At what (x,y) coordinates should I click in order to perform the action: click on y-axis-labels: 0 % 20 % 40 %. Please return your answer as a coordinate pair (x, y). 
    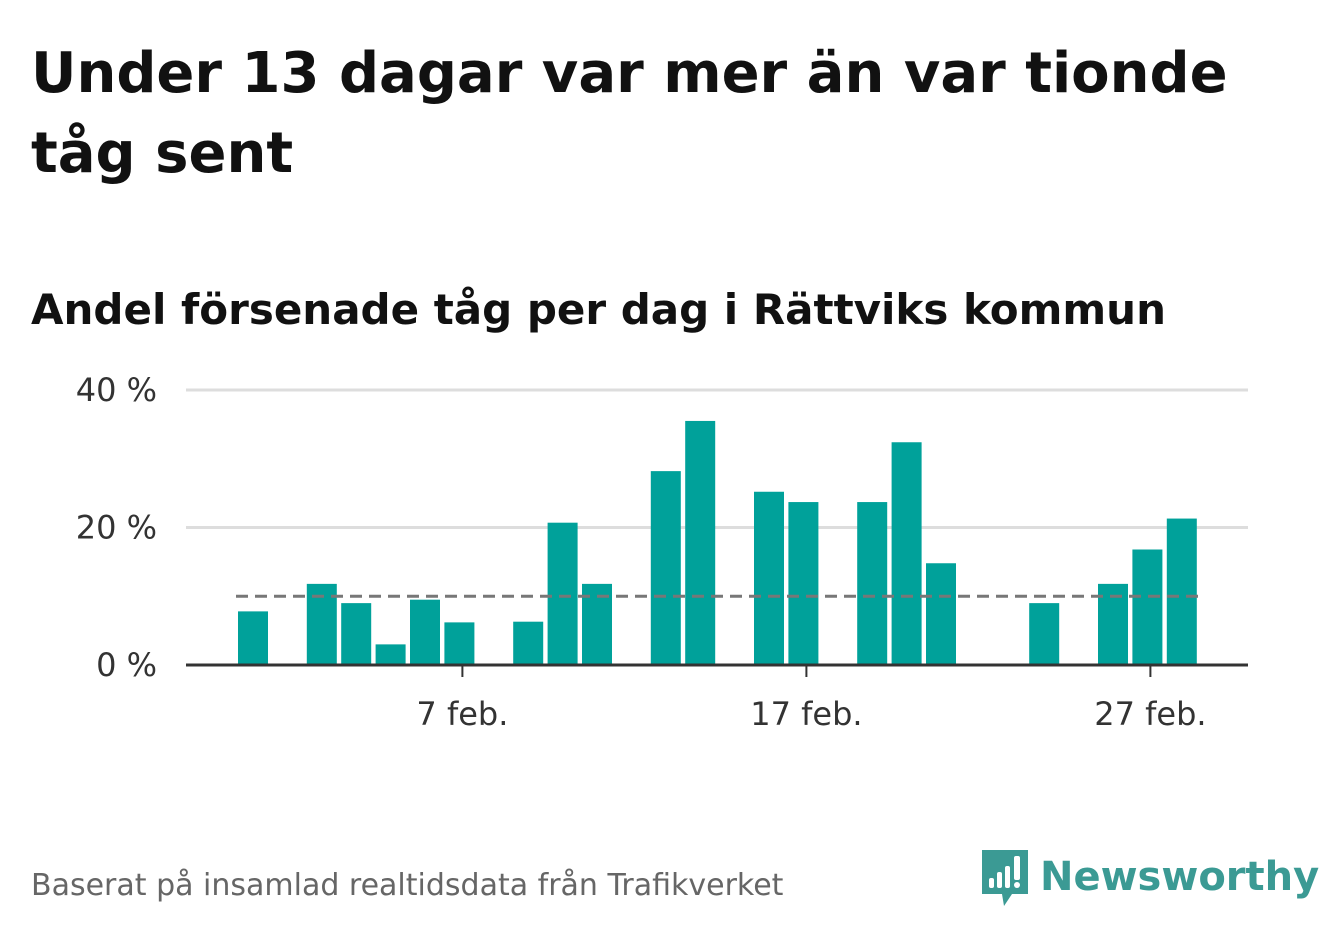
    Looking at the image, I should click on (116, 527).